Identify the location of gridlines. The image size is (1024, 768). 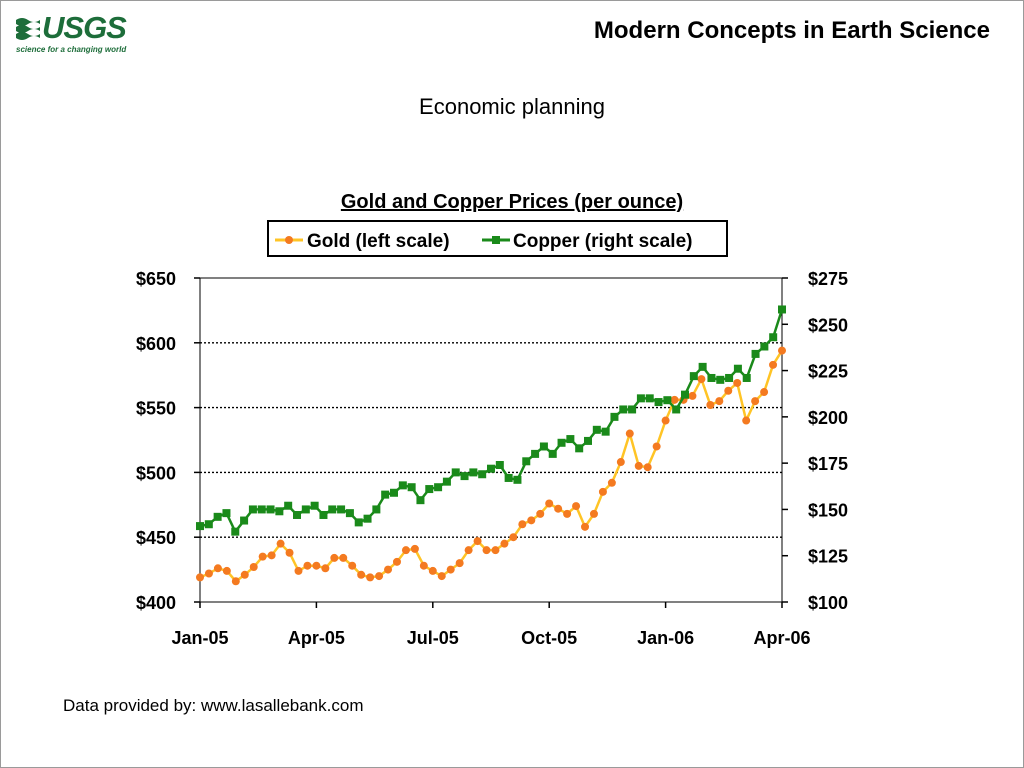
(491, 440).